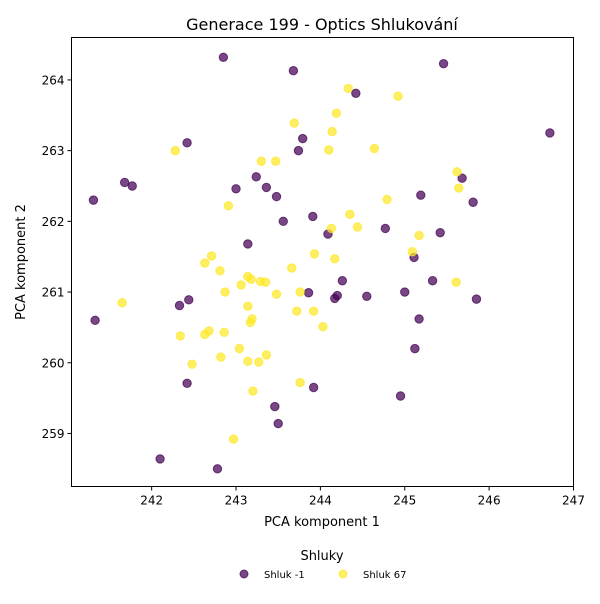  Describe the element at coordinates (53, 151) in the screenshot. I see `y-tick-label: 263` at that location.